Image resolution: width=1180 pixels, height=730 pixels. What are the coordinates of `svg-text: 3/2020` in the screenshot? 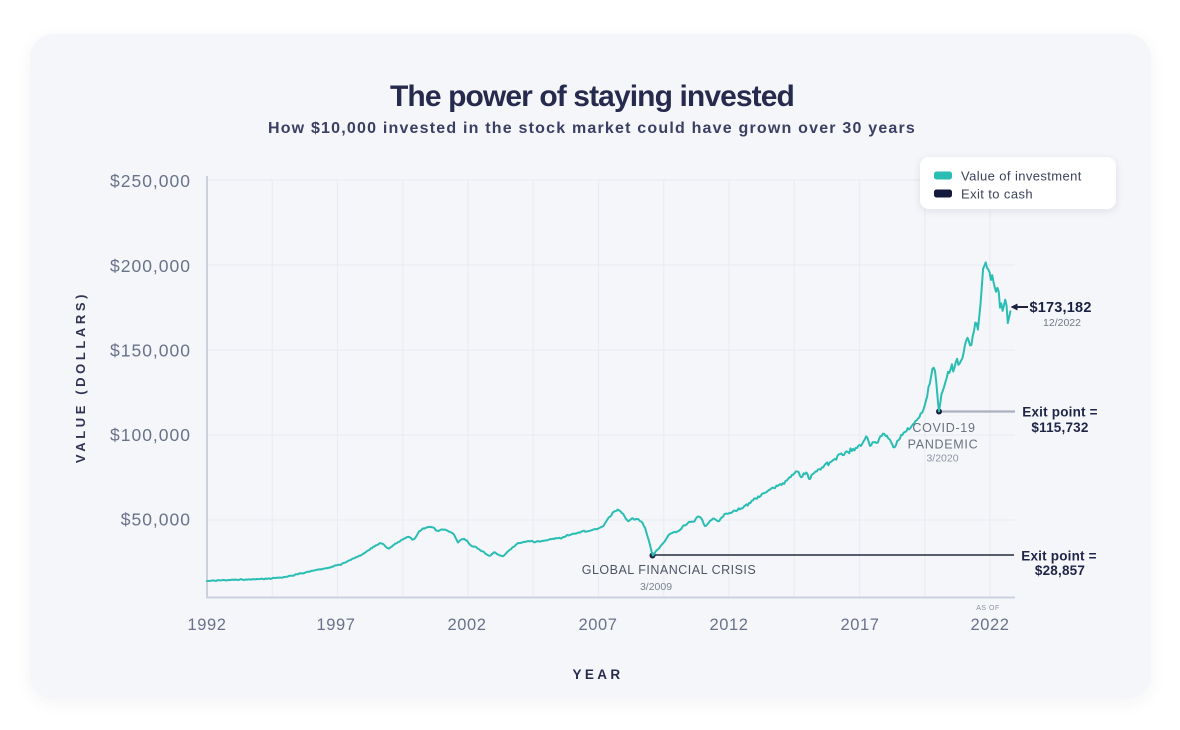 It's located at (942, 459).